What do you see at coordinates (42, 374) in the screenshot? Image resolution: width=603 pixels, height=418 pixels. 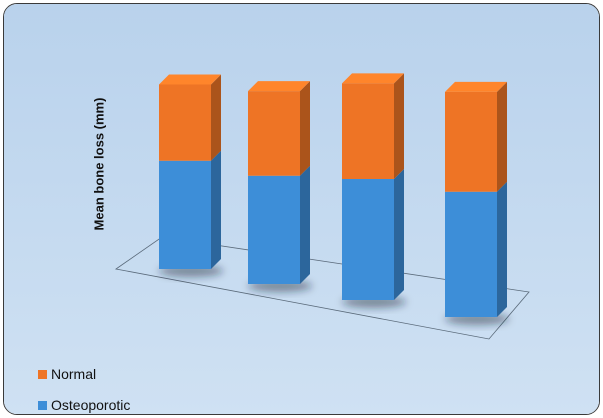 I see `legend-swatch-normal` at bounding box center [42, 374].